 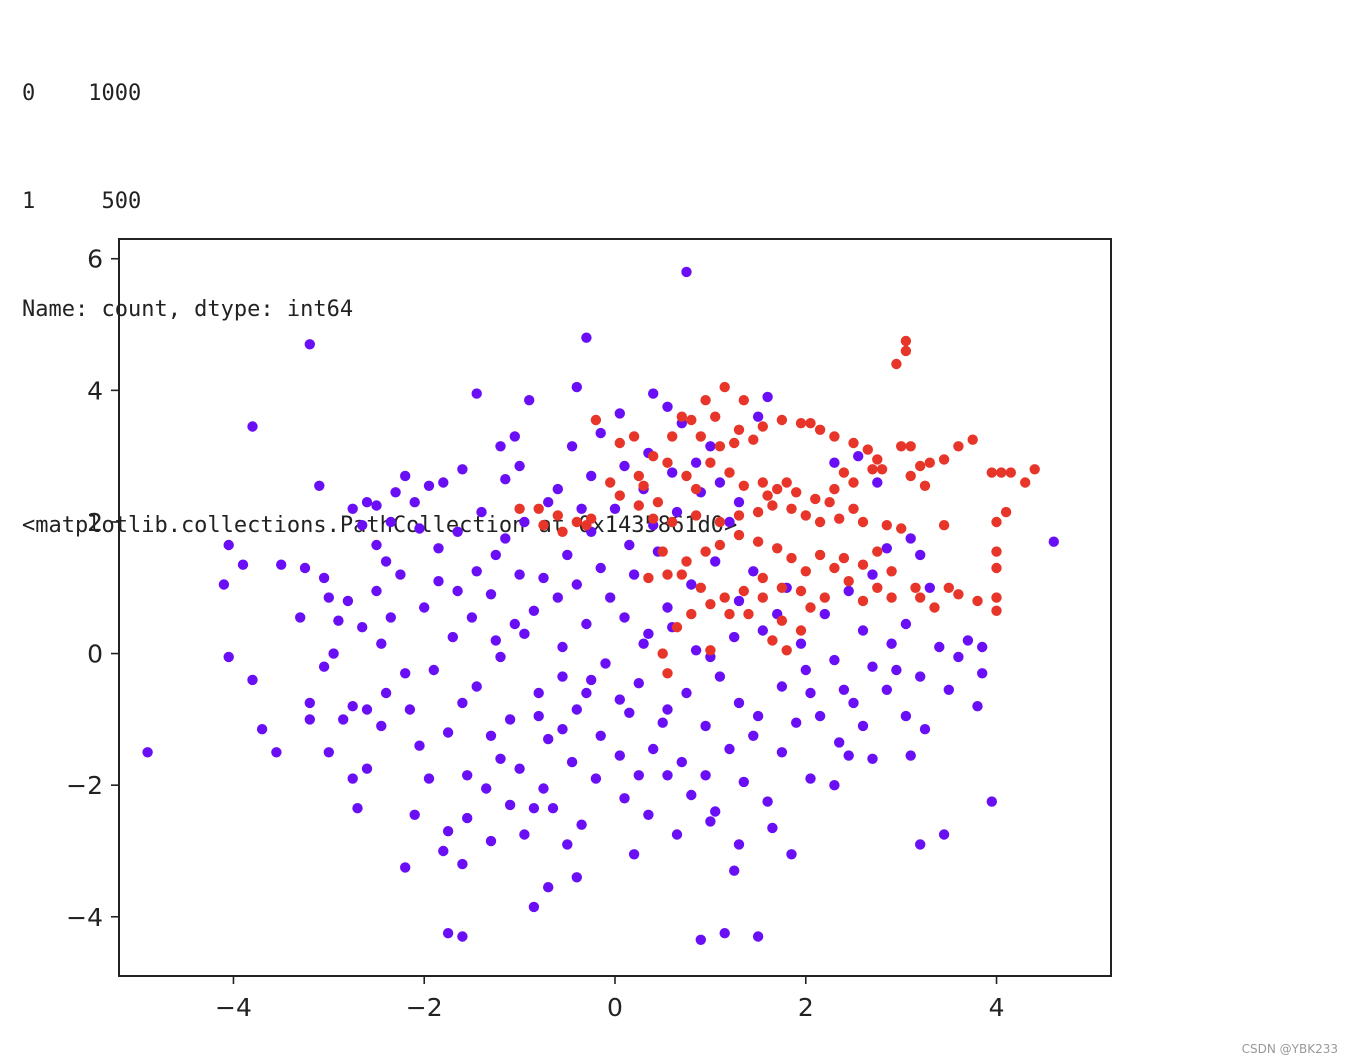 What do you see at coordinates (84, 917) in the screenshot?
I see `y-tick-label: −4` at bounding box center [84, 917].